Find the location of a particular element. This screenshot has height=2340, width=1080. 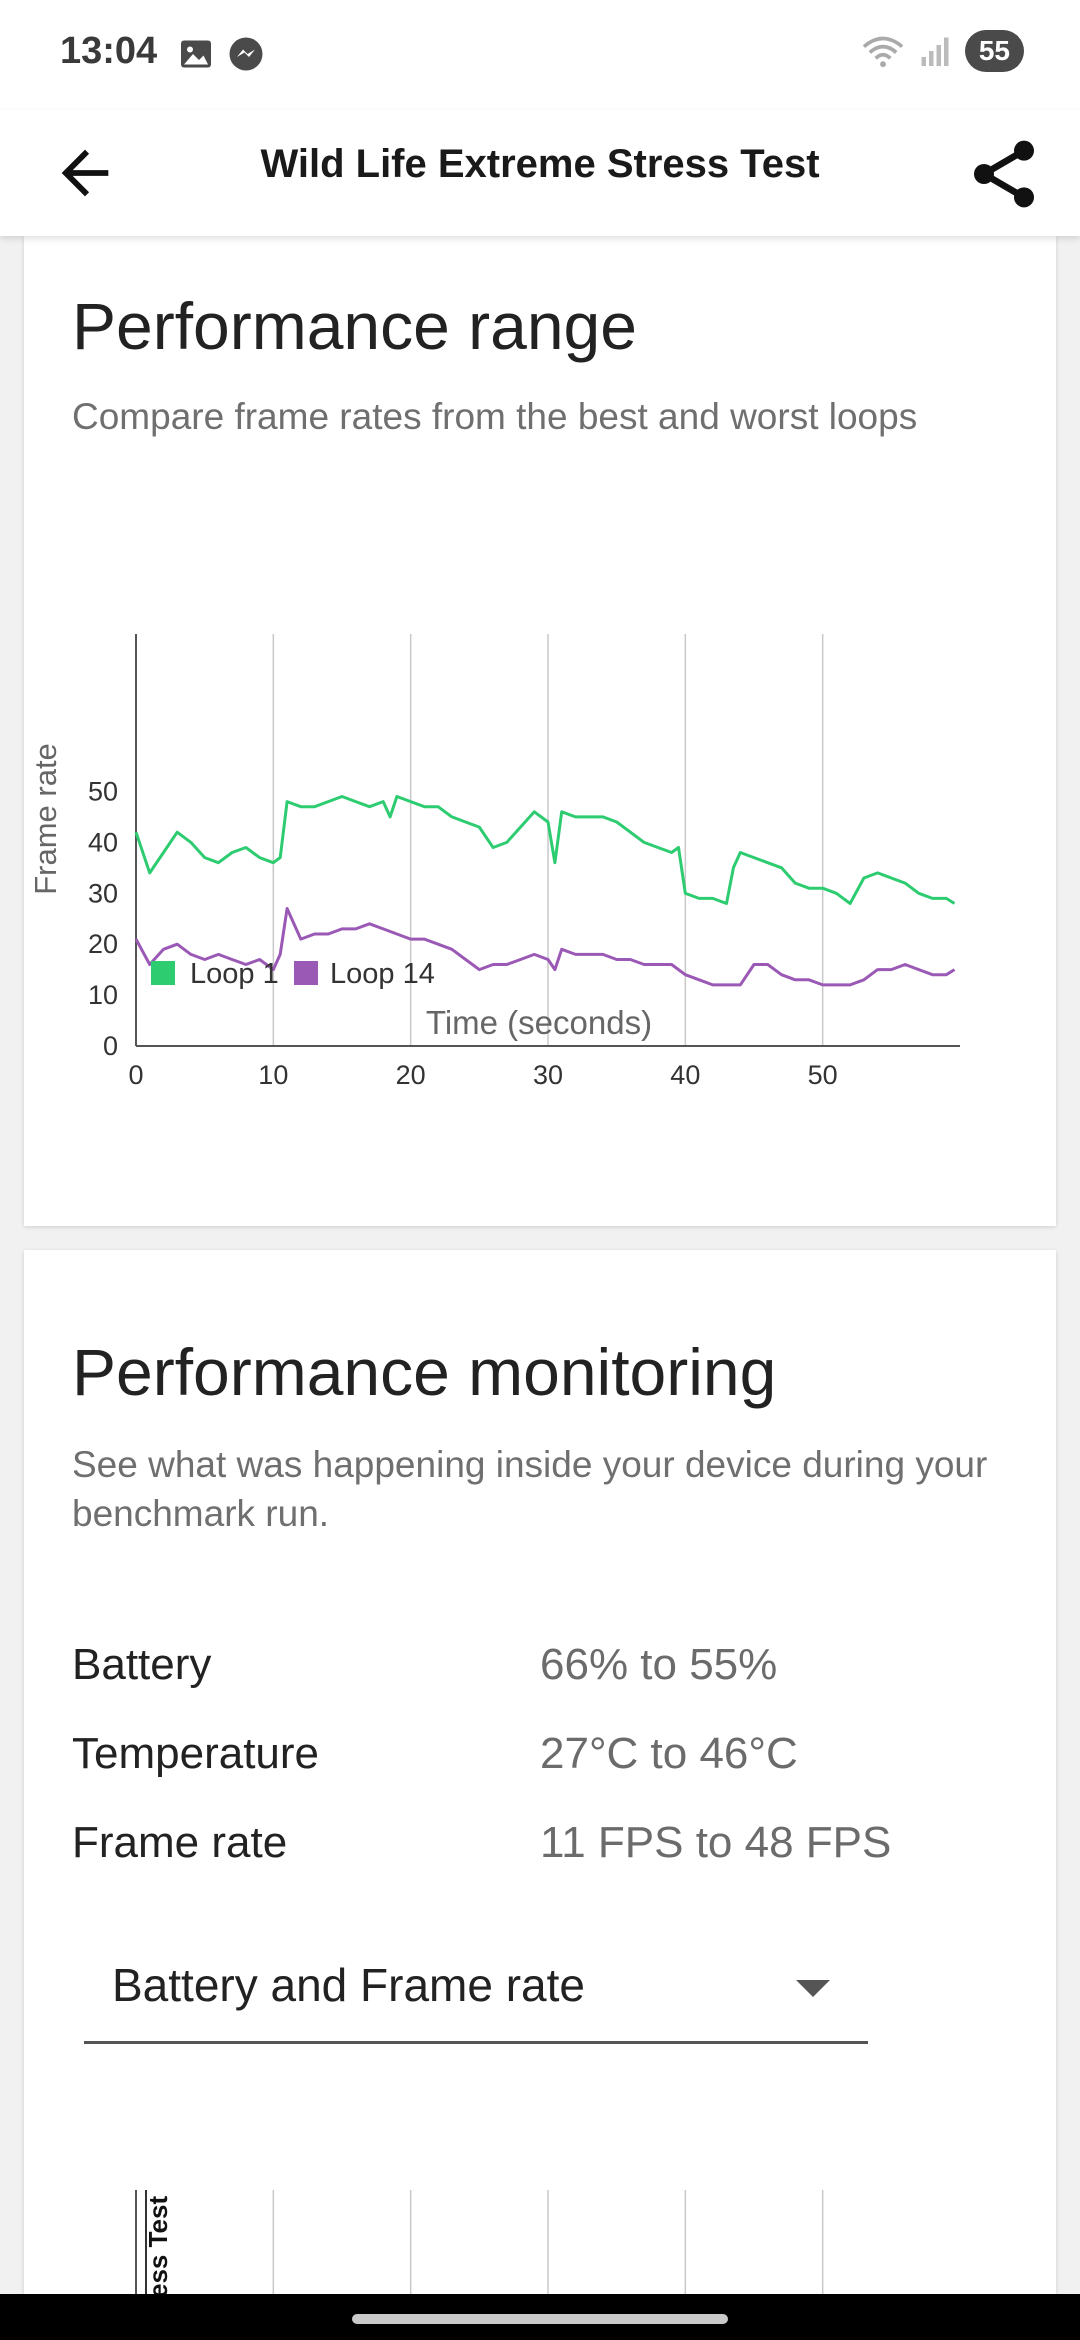

metric-value: 27°C to 46°C is located at coordinates (669, 1753).